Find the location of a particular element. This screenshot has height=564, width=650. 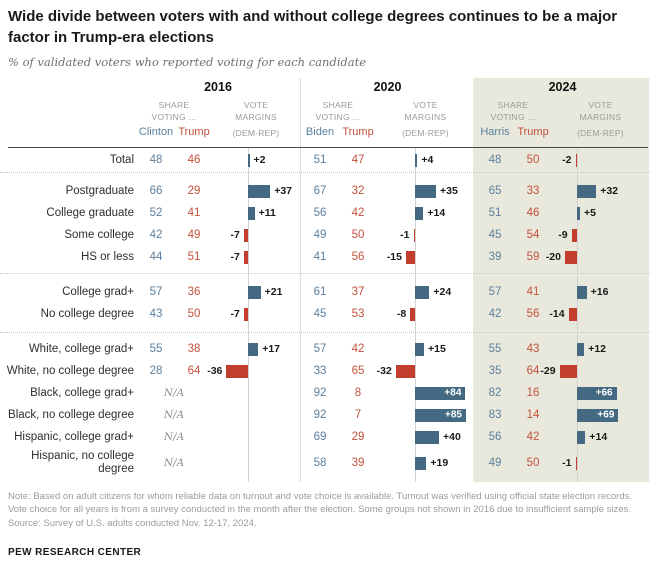

row-group: Total 48 46 +2 51 47 +4 48 50 -2 is located at coordinates (325, 160).